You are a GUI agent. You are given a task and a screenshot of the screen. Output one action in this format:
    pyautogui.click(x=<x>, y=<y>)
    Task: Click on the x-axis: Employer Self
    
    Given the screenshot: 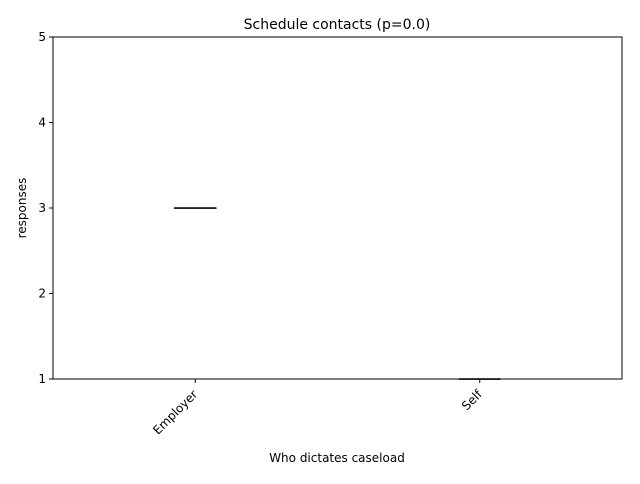 What is the action you would take?
    pyautogui.click(x=317, y=408)
    